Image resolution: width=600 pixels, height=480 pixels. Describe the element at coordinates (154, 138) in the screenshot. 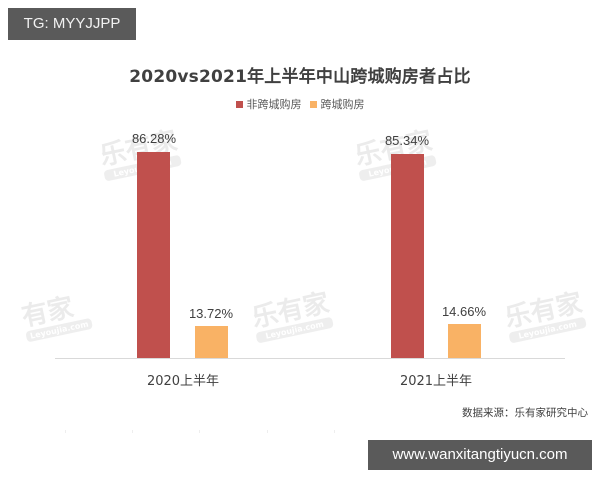

I see `bar-value-label: 86.28%` at that location.